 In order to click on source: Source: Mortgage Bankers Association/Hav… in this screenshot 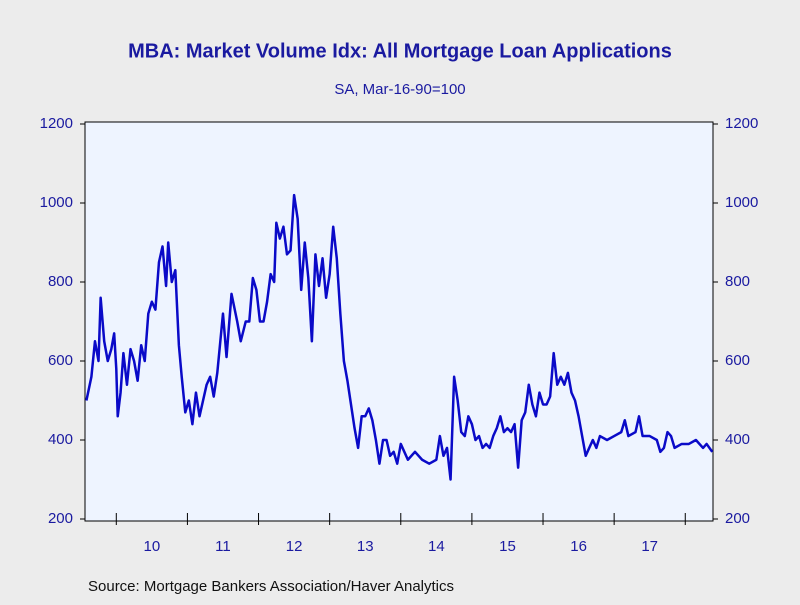, I will do `click(271, 586)`.